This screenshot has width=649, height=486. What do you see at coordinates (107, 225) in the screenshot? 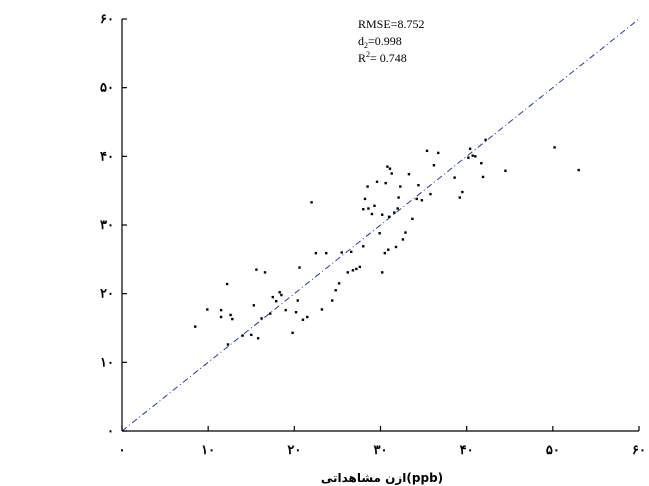
I see `y-tick-label: ۳۰` at bounding box center [107, 225].